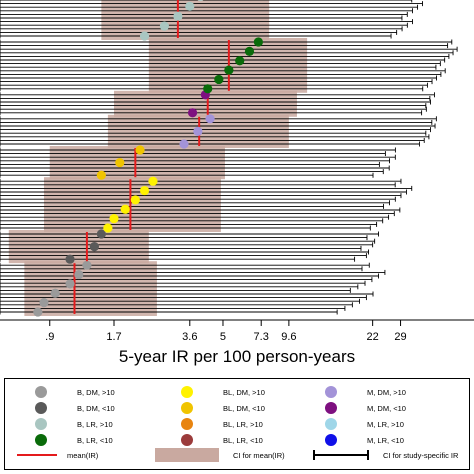  What do you see at coordinates (75, 392) in the screenshot?
I see `legend-item: B, DM, >10` at bounding box center [75, 392].